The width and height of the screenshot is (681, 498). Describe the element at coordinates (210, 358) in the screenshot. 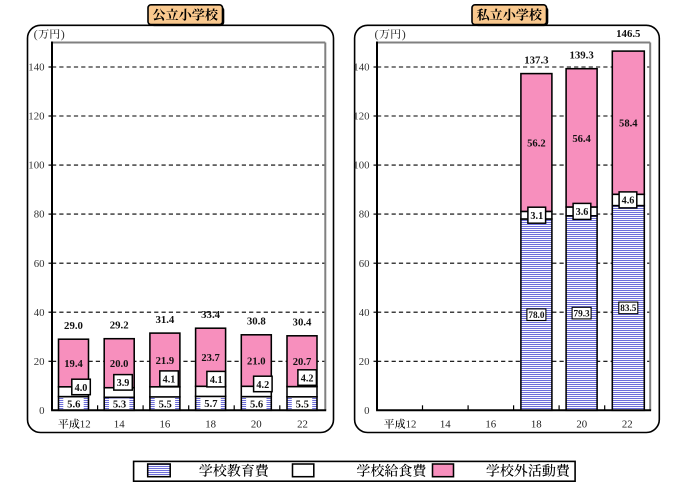

I see `svg-text: 23.7` at that location.